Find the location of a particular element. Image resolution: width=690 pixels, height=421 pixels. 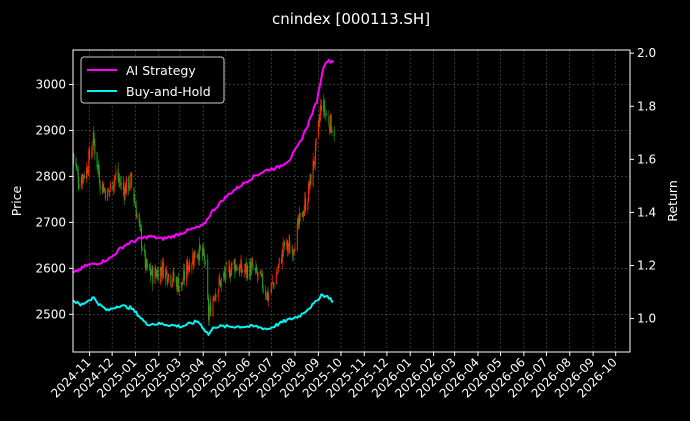

y2-tick-label: 1.8 is located at coordinates (646, 106).